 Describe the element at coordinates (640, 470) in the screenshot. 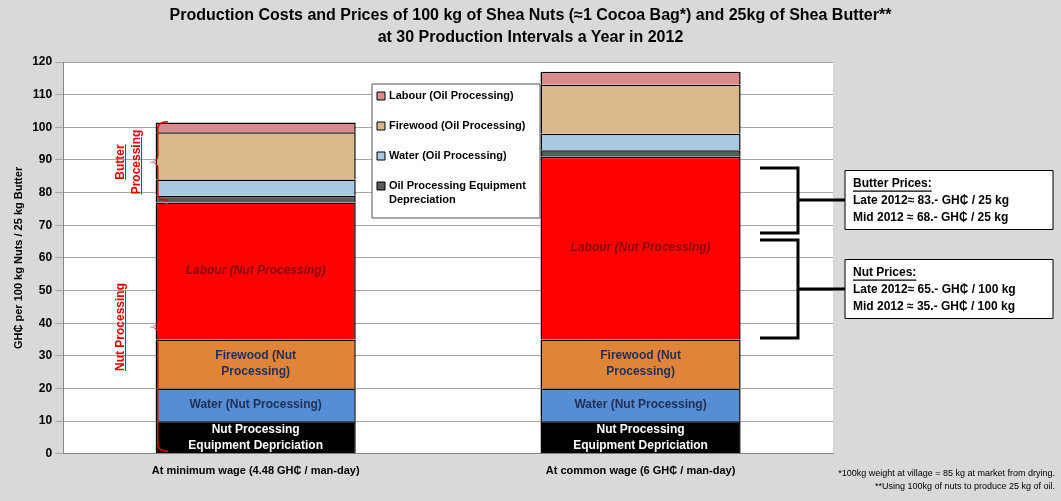

I see `x-tick-label: At common wage (6 GH₵ / man-day)` at that location.